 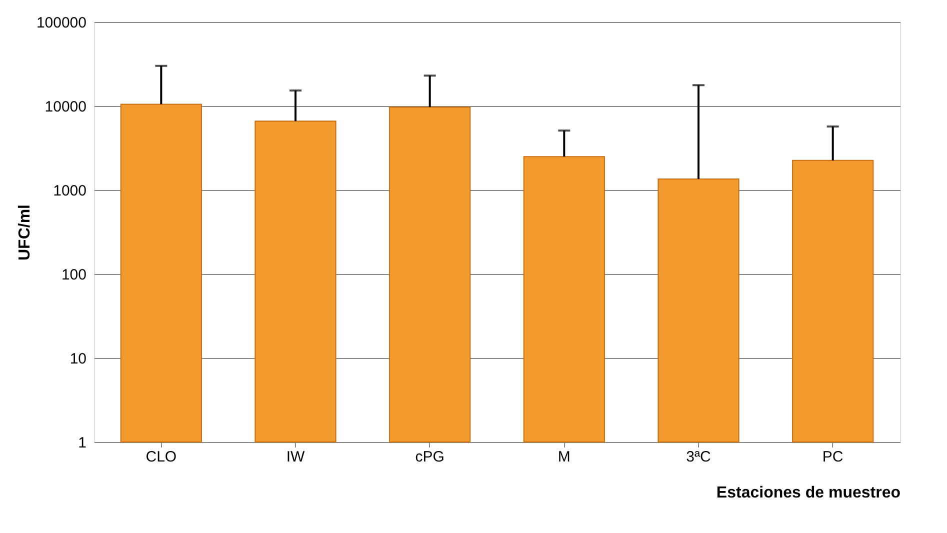 I want to click on y-tick-label: 1000, so click(x=69, y=191).